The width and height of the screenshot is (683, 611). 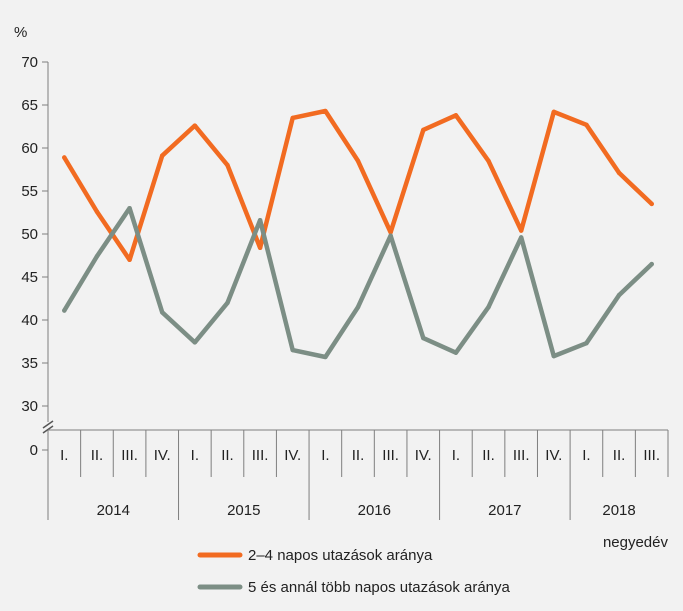 I want to click on y-tick-label: 0, so click(x=34, y=450).